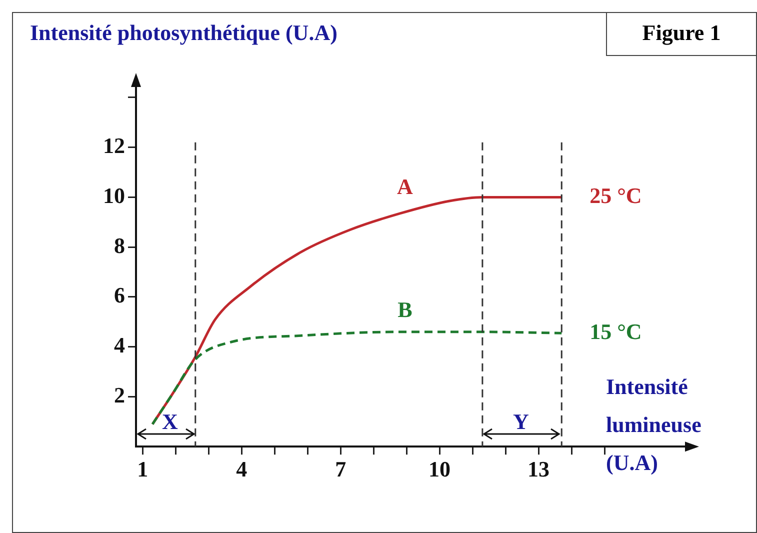 The height and width of the screenshot is (533, 757). I want to click on annotation: X, so click(170, 422).